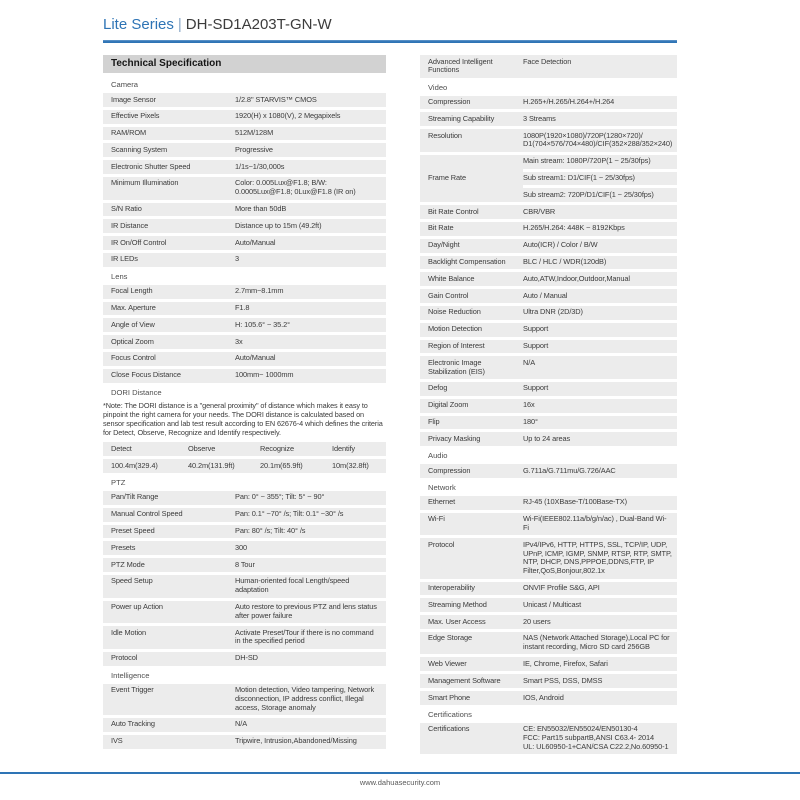 Image resolution: width=800 pixels, height=800 pixels. I want to click on spec-label: Bit Rate Control, so click(453, 211).